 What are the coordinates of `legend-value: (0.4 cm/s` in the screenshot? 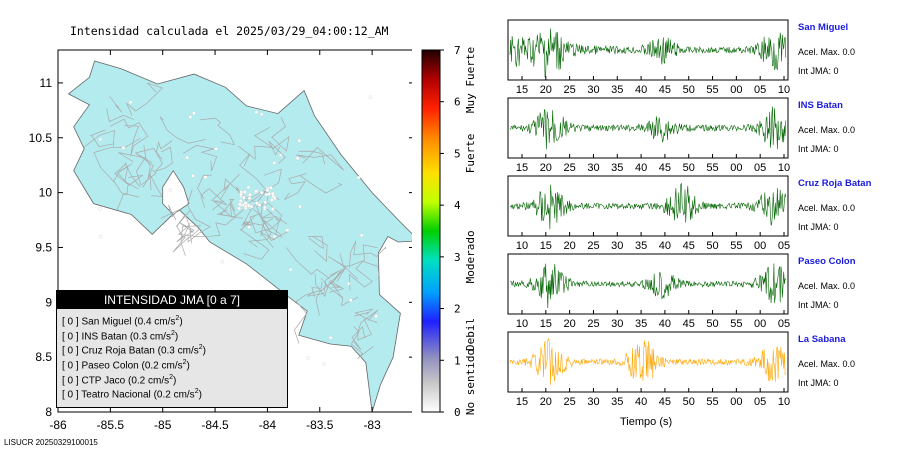 It's located at (155, 322).